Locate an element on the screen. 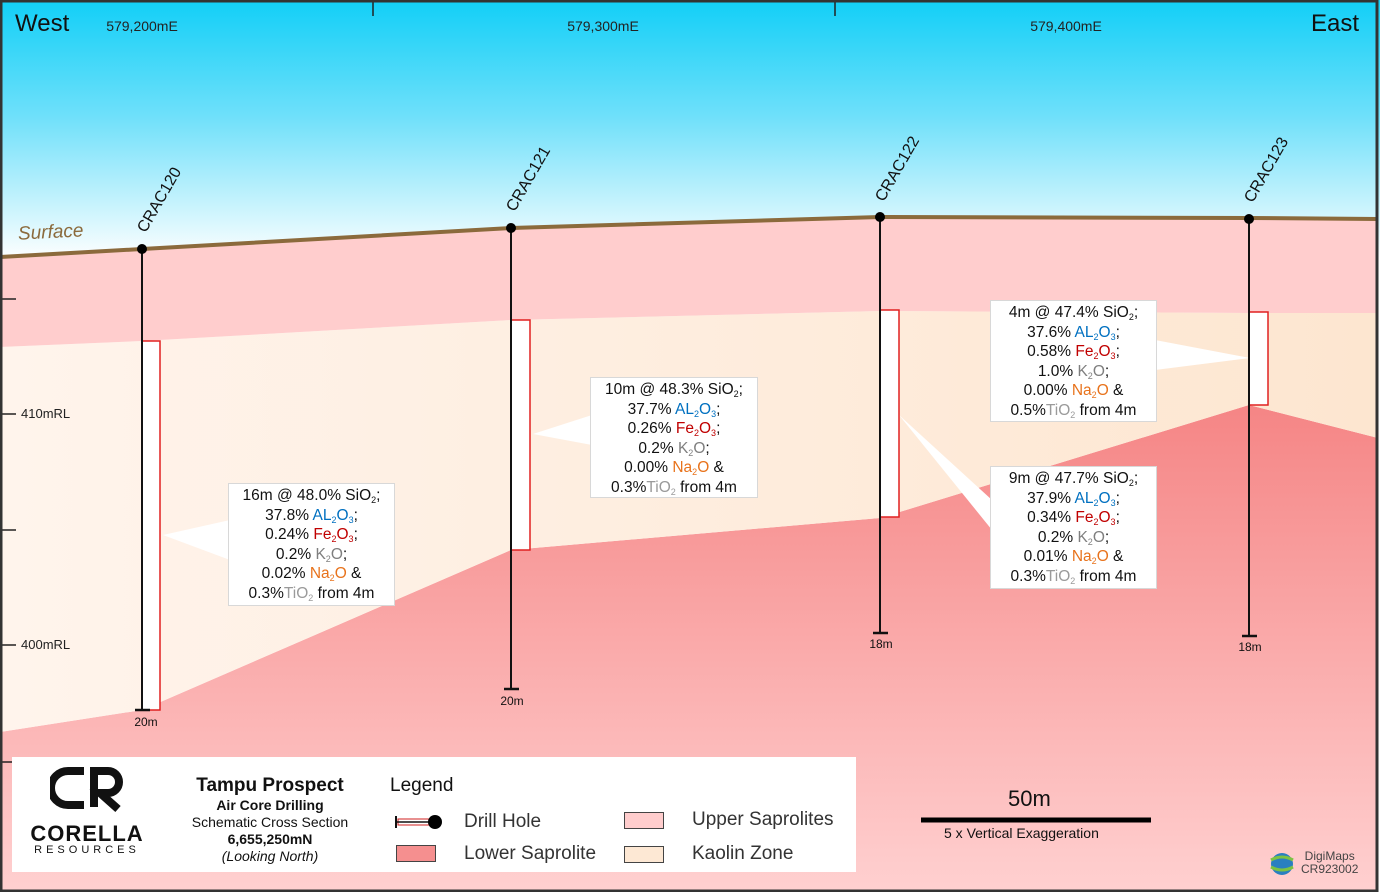 The width and height of the screenshot is (1380, 892). east-label: East is located at coordinates (1335, 23).